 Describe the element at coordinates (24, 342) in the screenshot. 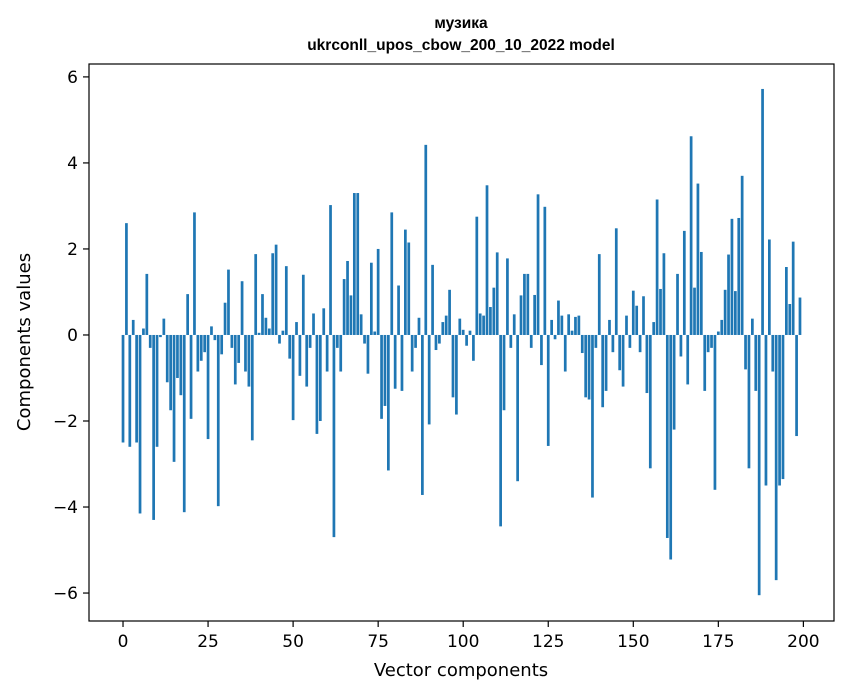

I see `y-axis-label: Components values` at that location.